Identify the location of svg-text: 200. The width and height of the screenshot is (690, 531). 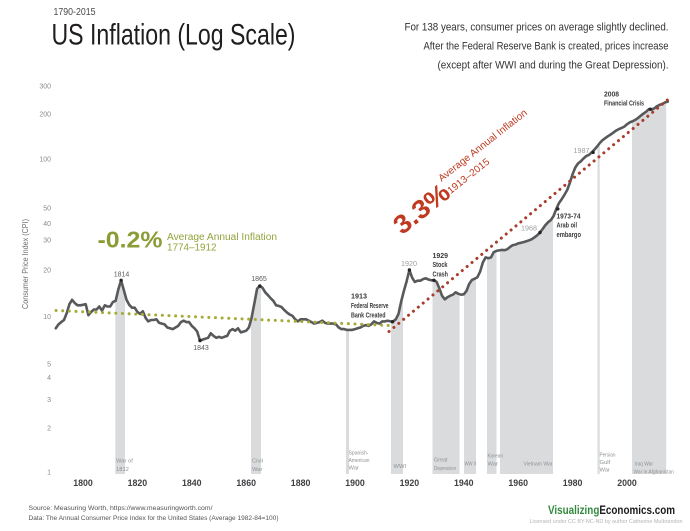
(45, 115).